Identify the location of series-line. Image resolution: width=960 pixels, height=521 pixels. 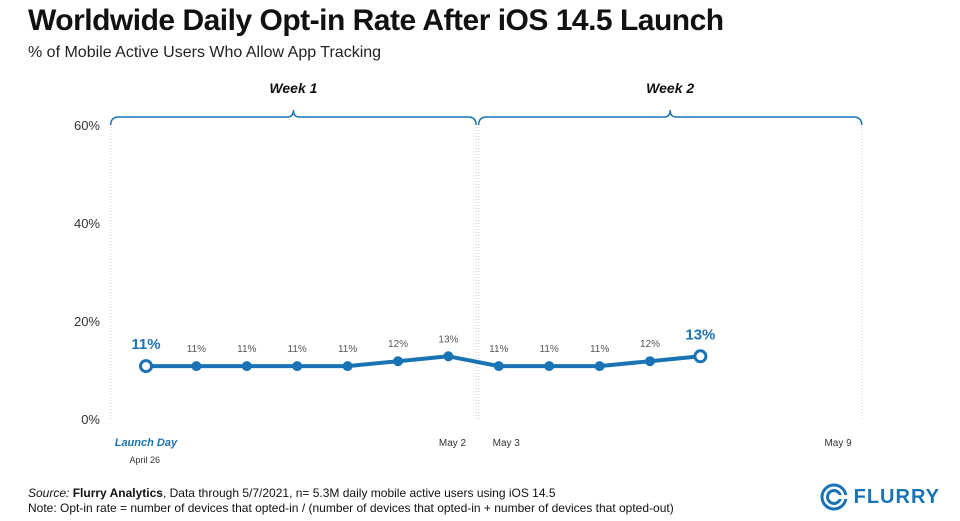
(423, 361).